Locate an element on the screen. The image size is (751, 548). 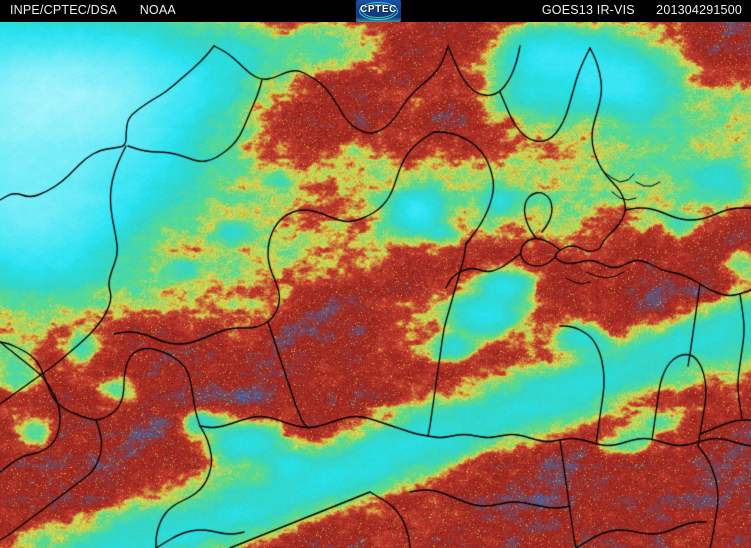
cptec-logo: CPTEC is located at coordinates (378, 11).